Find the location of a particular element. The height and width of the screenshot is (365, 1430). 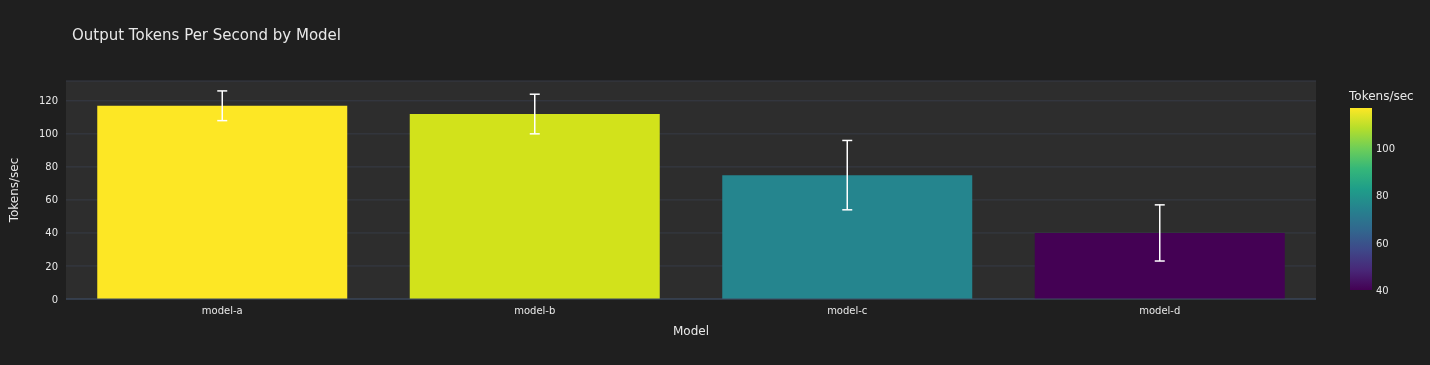

x-tick-label: model-c is located at coordinates (847, 311).